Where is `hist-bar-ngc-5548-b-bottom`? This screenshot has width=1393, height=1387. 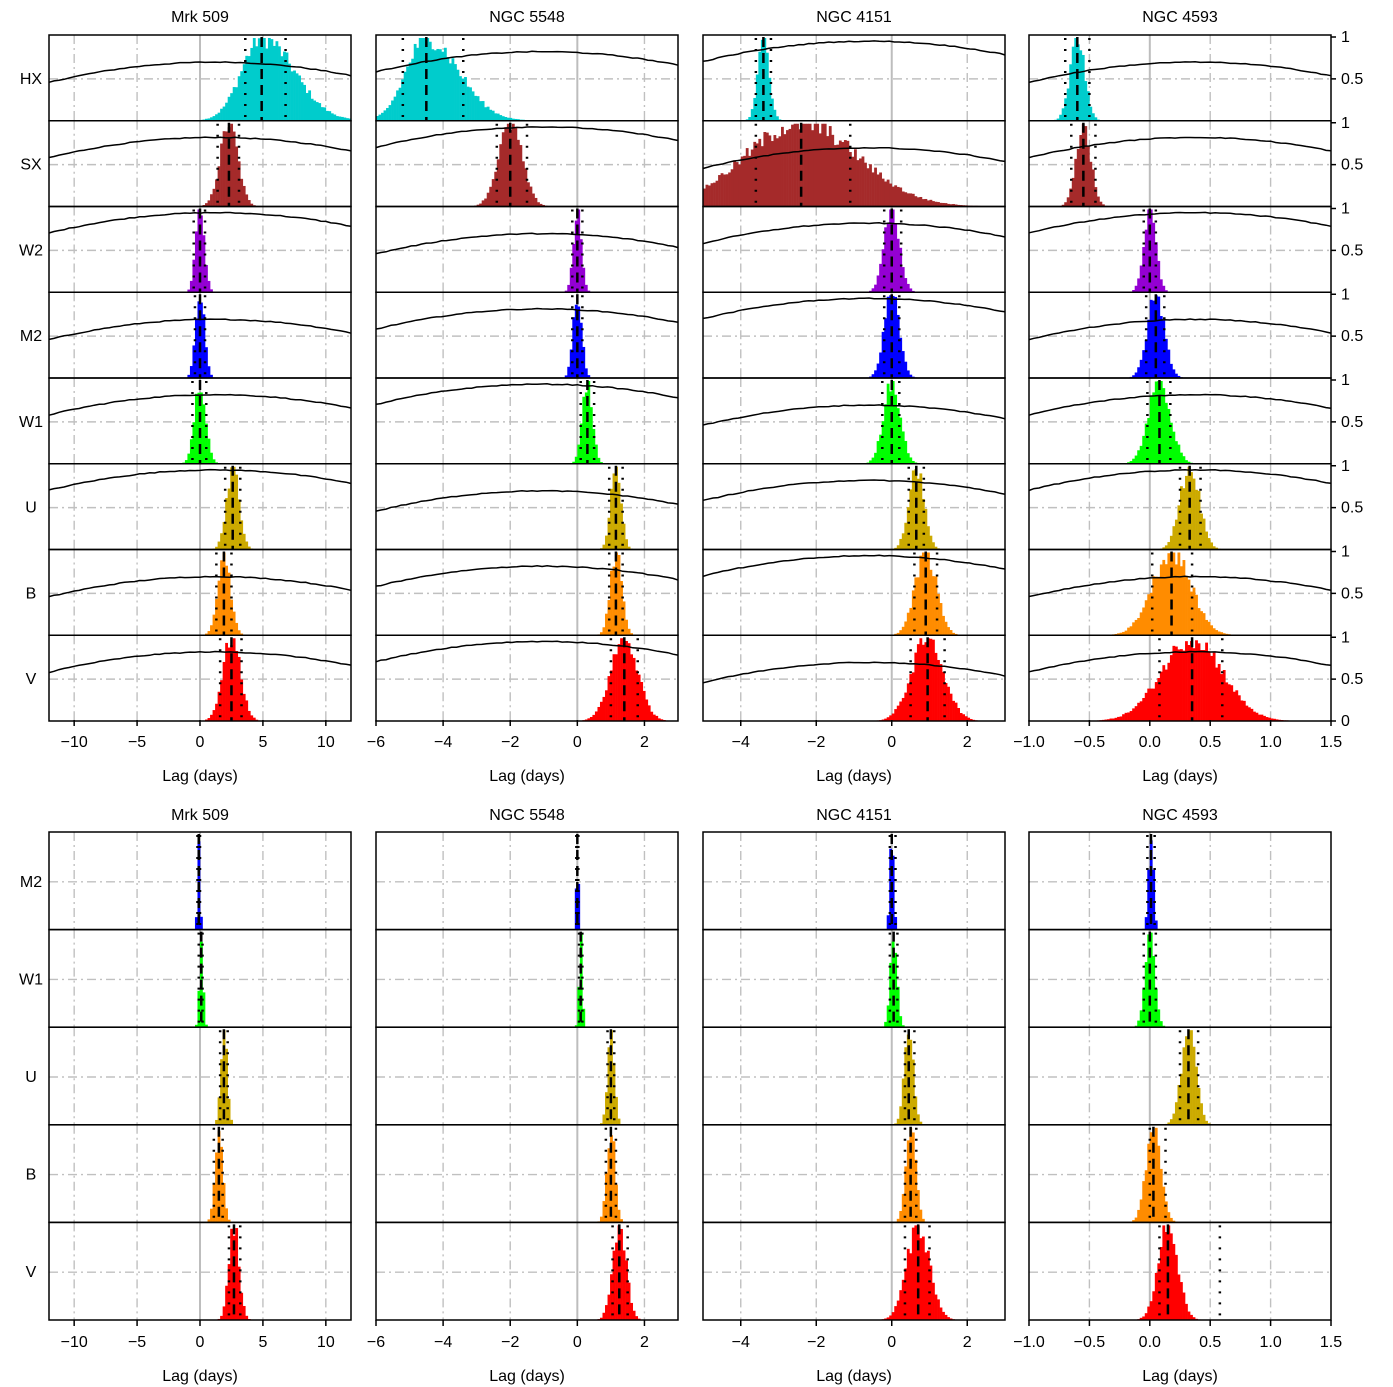
hist-bar-ngc-5548-b-bottom is located at coordinates (619, 1216).